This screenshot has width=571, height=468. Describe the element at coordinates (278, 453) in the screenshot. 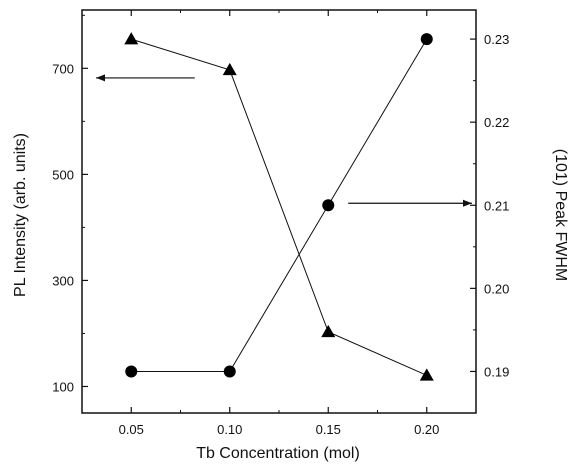

I see `x-axis-label: Tb Concentration (mol)` at that location.